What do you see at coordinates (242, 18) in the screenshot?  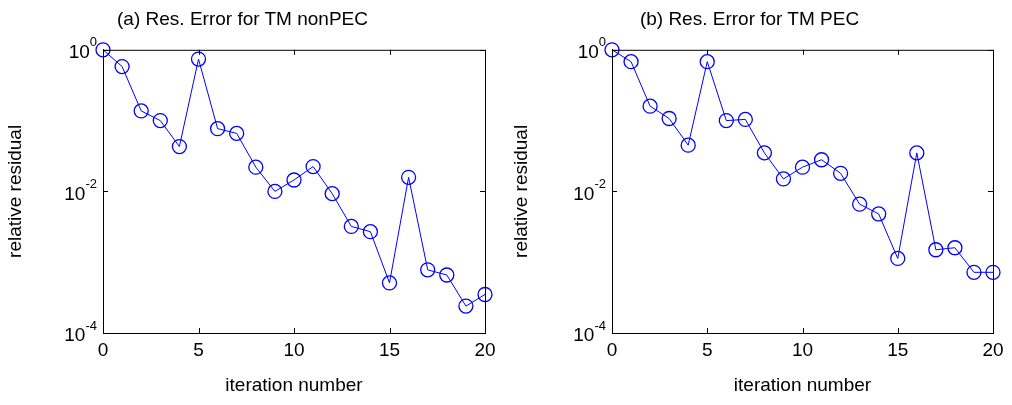 I see `chart-title: (a) Res. Error for TM nonPEC` at bounding box center [242, 18].